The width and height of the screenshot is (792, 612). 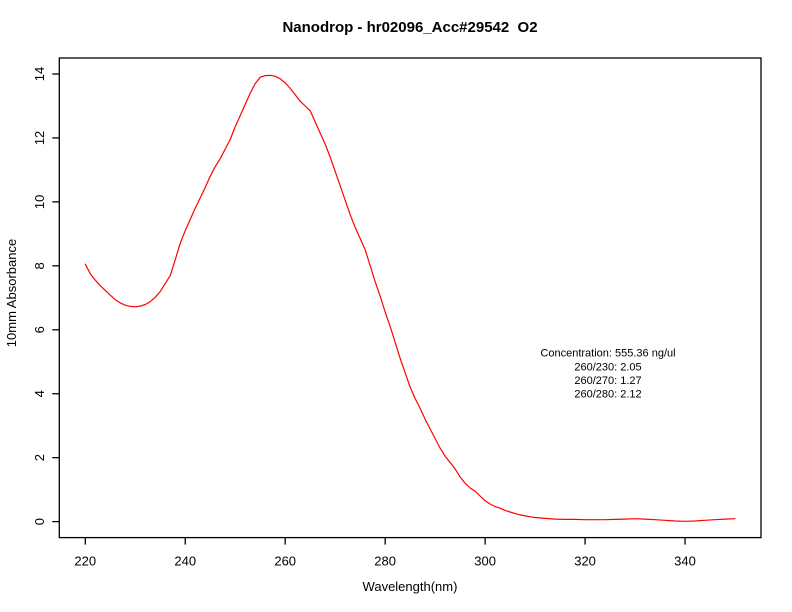 What do you see at coordinates (607, 354) in the screenshot?
I see `annotation-concentration: Concentration: 555.36 ng/ul` at bounding box center [607, 354].